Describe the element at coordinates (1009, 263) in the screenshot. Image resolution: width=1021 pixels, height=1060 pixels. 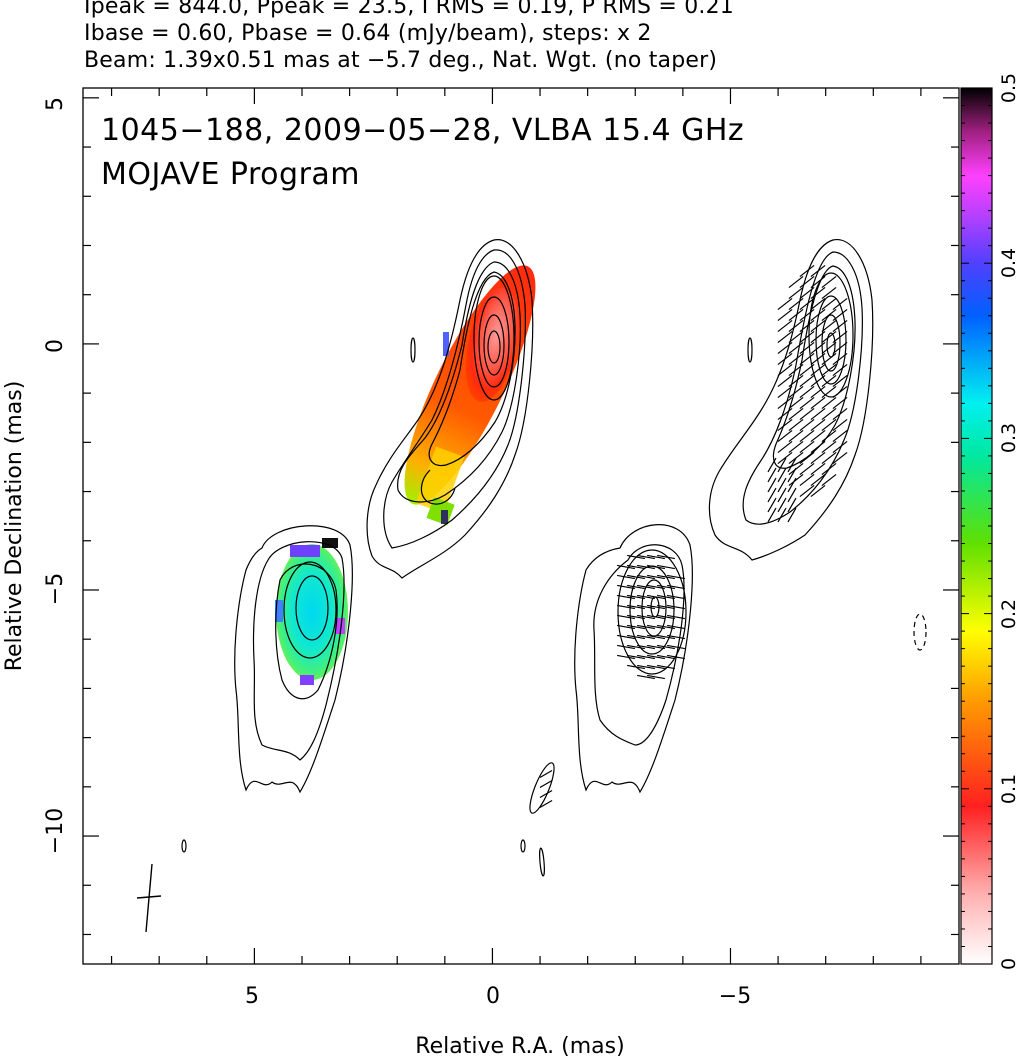
I see `colorbar-tick-label: 0.4` at that location.